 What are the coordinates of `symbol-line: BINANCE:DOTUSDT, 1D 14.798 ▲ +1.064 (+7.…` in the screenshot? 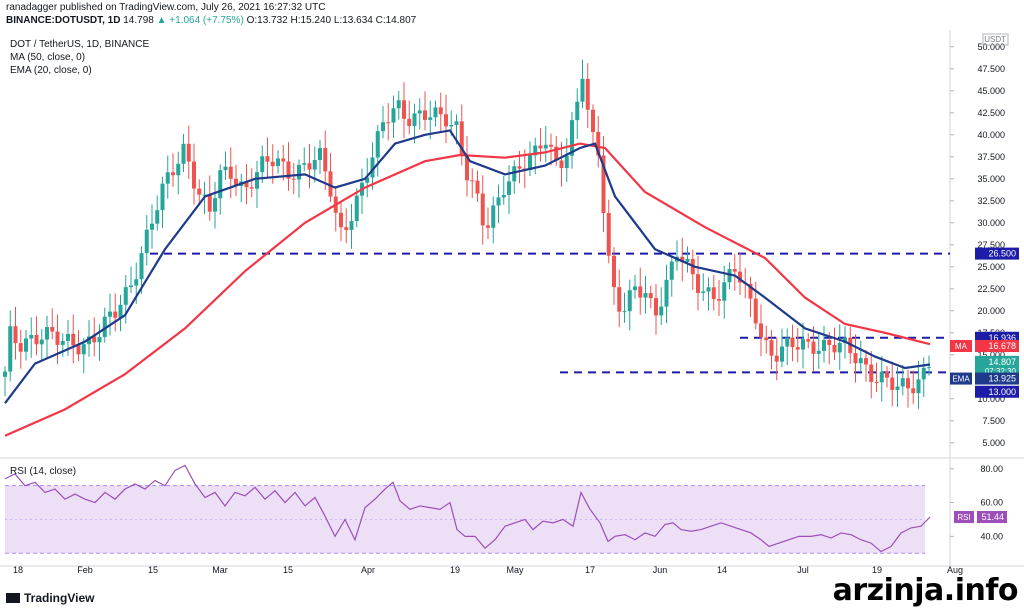 It's located at (211, 20).